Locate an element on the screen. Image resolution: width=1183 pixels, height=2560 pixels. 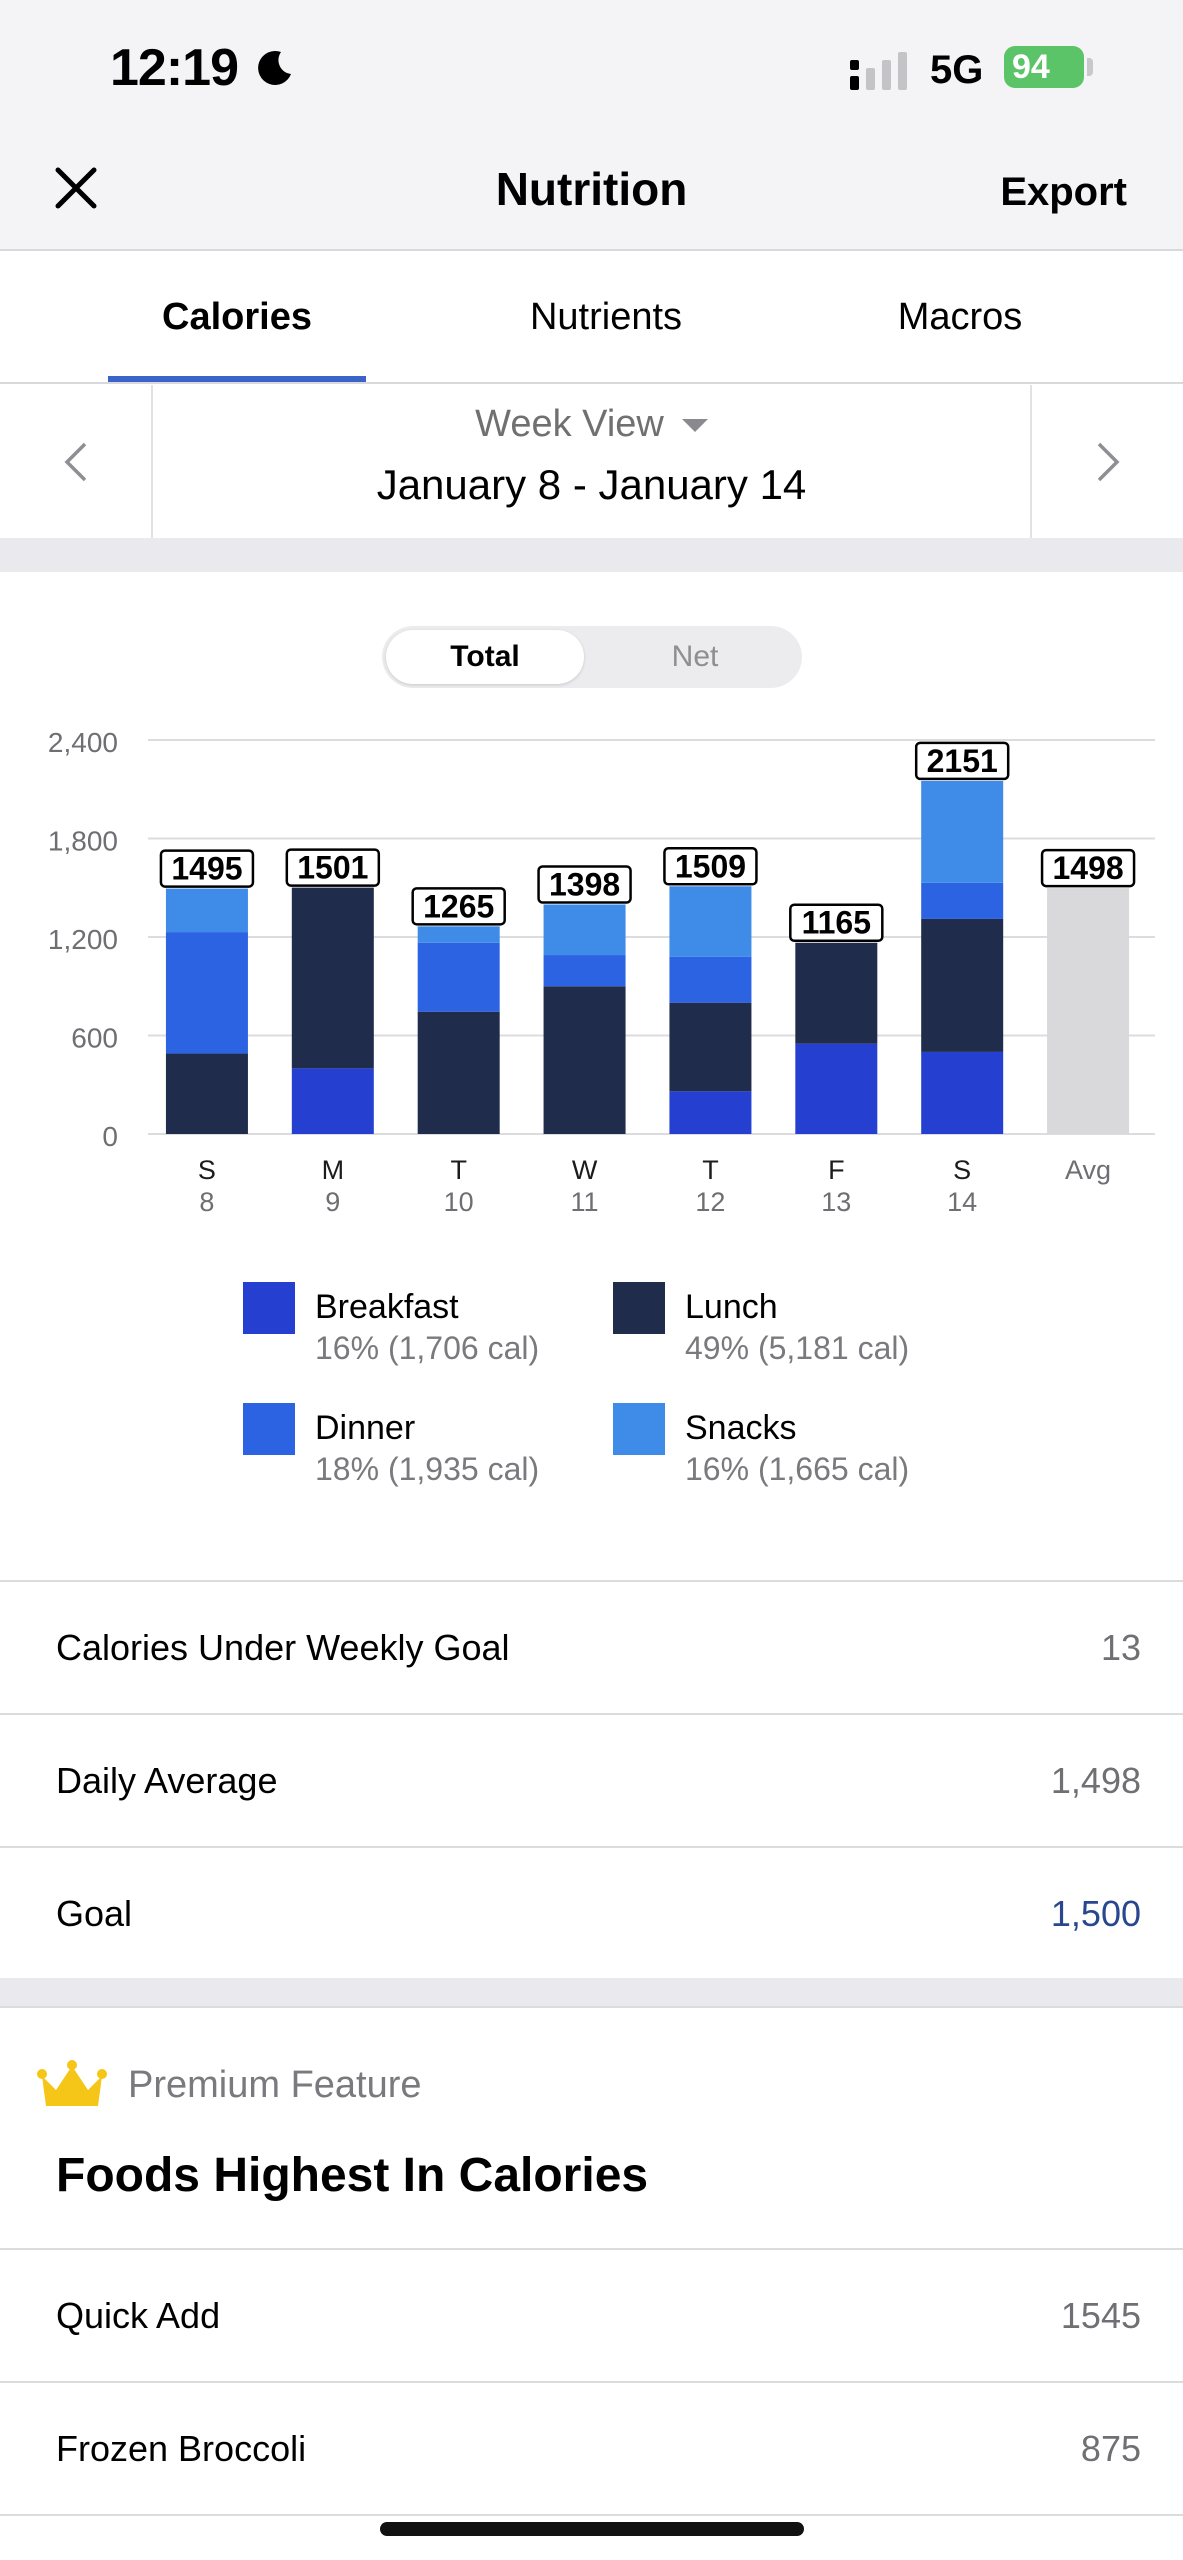
battery-indicator: 94 is located at coordinates (1044, 67).